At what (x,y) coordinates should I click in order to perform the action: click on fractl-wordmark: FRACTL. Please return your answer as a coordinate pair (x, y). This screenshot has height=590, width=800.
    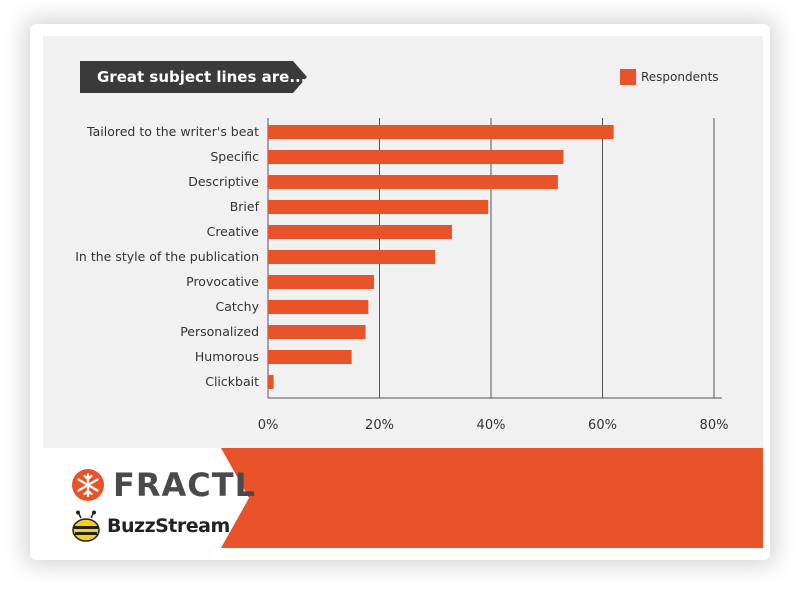
    Looking at the image, I should click on (184, 485).